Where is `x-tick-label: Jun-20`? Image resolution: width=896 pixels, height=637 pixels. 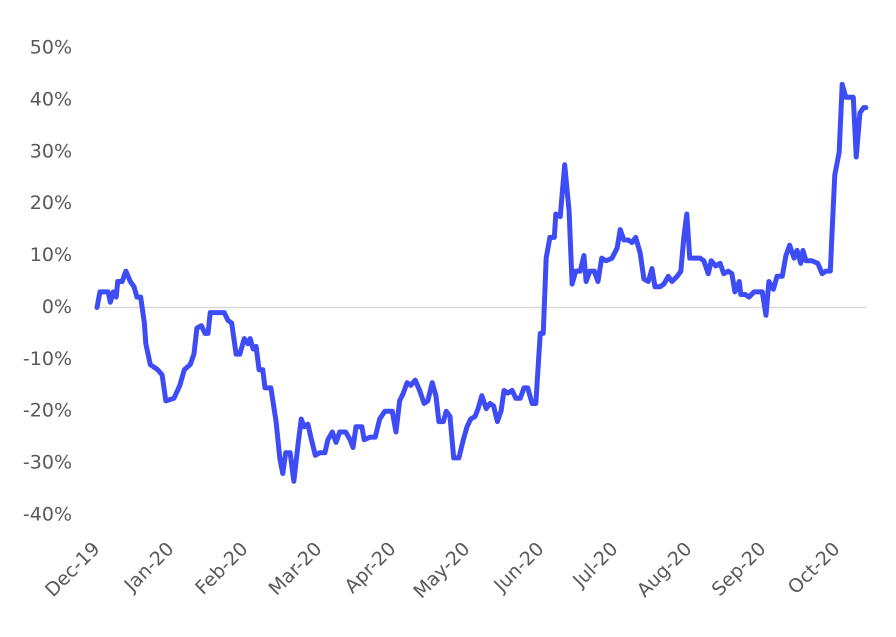 x-tick-label: Jun-20 is located at coordinates (518, 567).